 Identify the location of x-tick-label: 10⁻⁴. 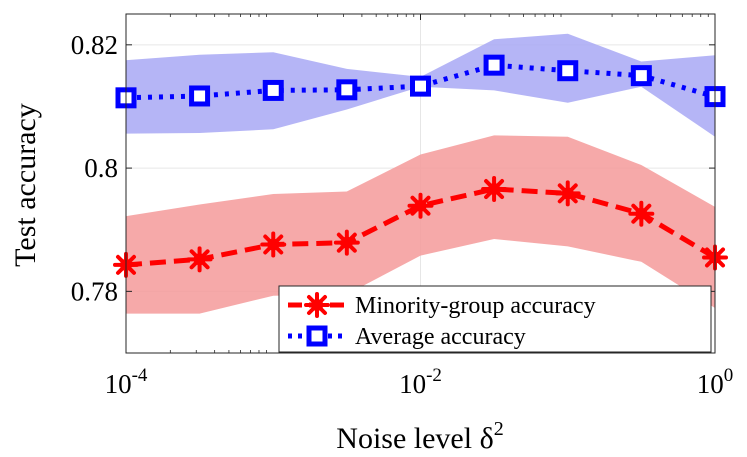
(126, 382).